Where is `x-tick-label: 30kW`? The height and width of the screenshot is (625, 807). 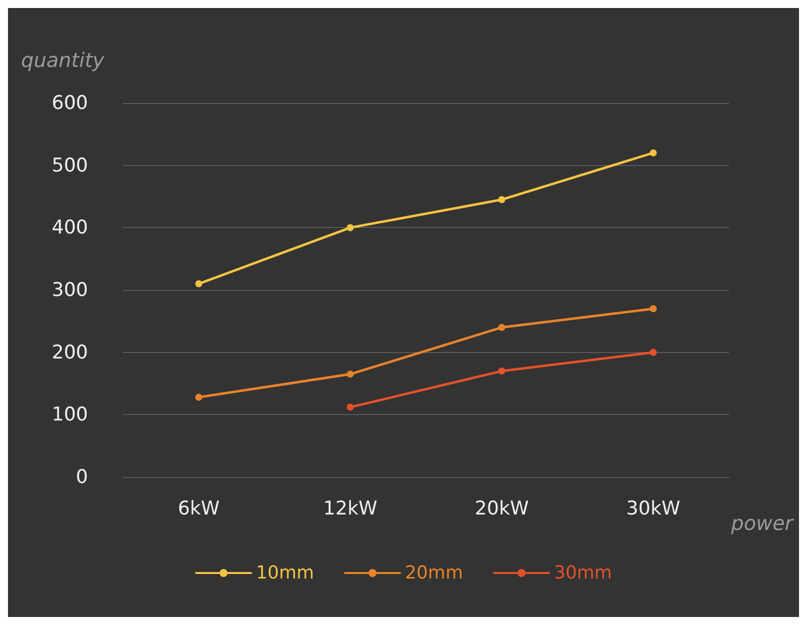
x-tick-label: 30kW is located at coordinates (653, 509).